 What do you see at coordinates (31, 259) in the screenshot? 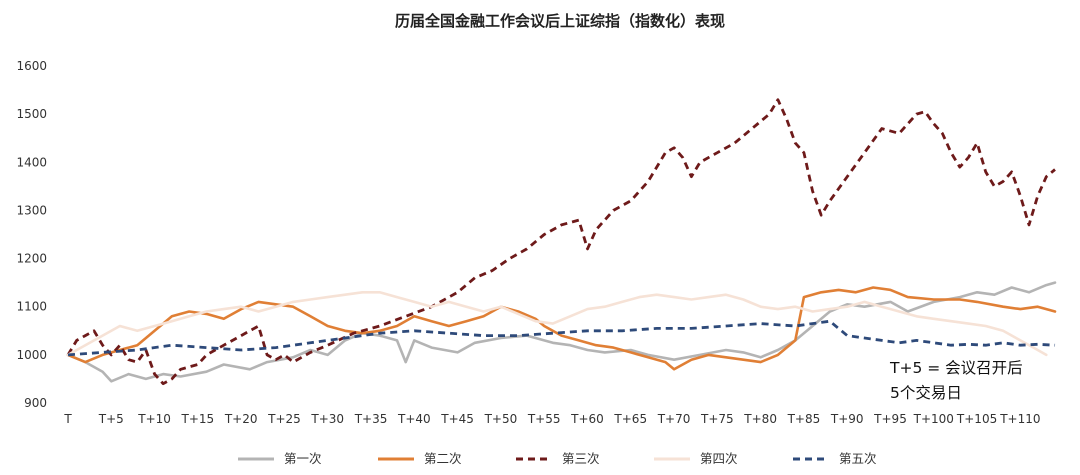
I see `y-tick-label: 1200` at bounding box center [31, 259].